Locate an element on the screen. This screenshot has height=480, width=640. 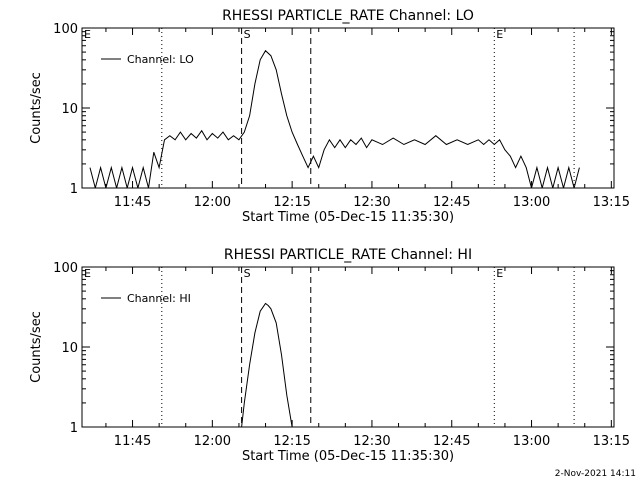
c0.chart-title: RHESSI PARTICLE_RATE Channel: LO is located at coordinates (348, 16).